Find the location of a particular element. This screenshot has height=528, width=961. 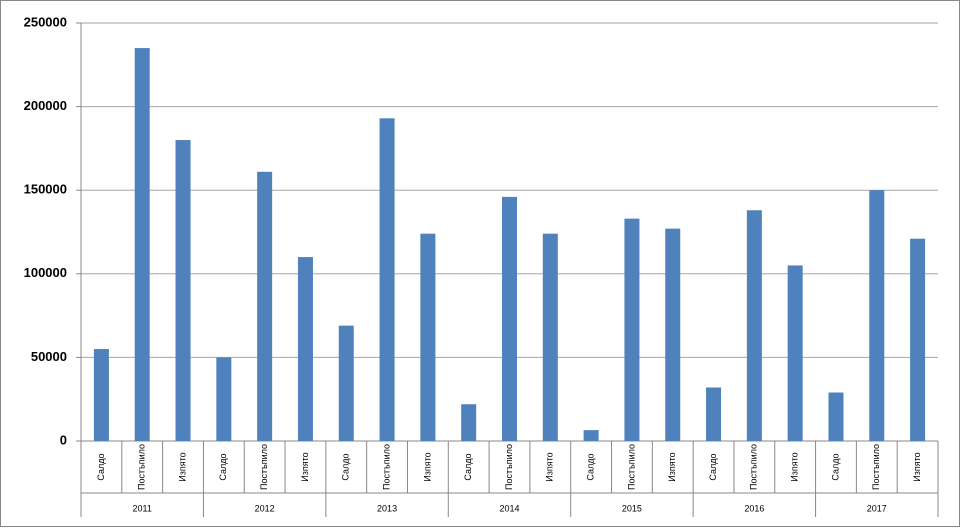

group-label: 2016 is located at coordinates (754, 508).